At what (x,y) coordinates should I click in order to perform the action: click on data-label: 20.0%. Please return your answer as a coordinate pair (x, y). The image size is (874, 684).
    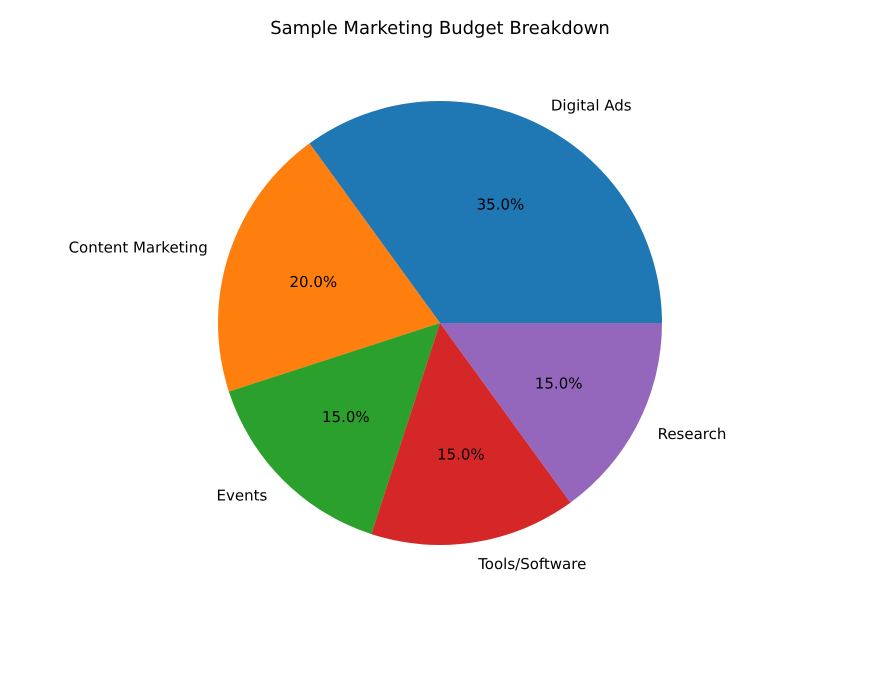
    Looking at the image, I should click on (313, 281).